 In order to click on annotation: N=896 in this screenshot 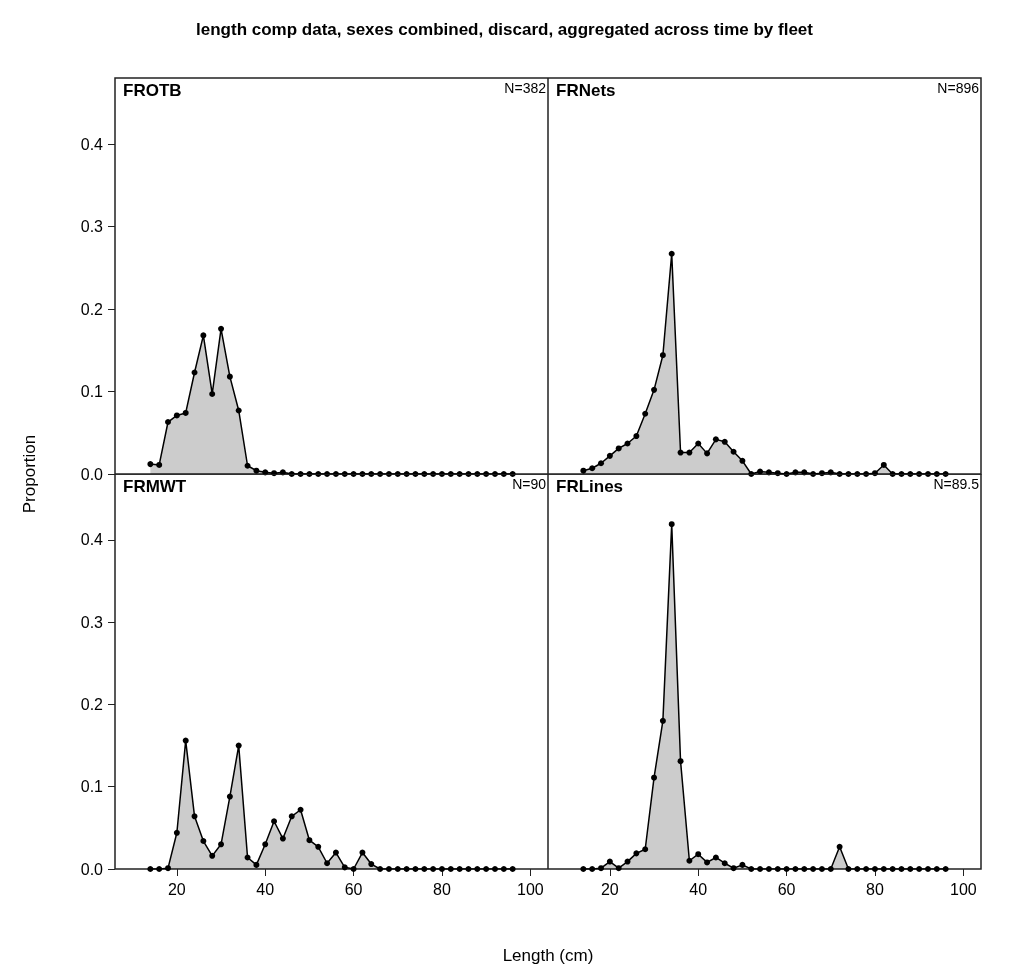, I will do `click(958, 88)`.